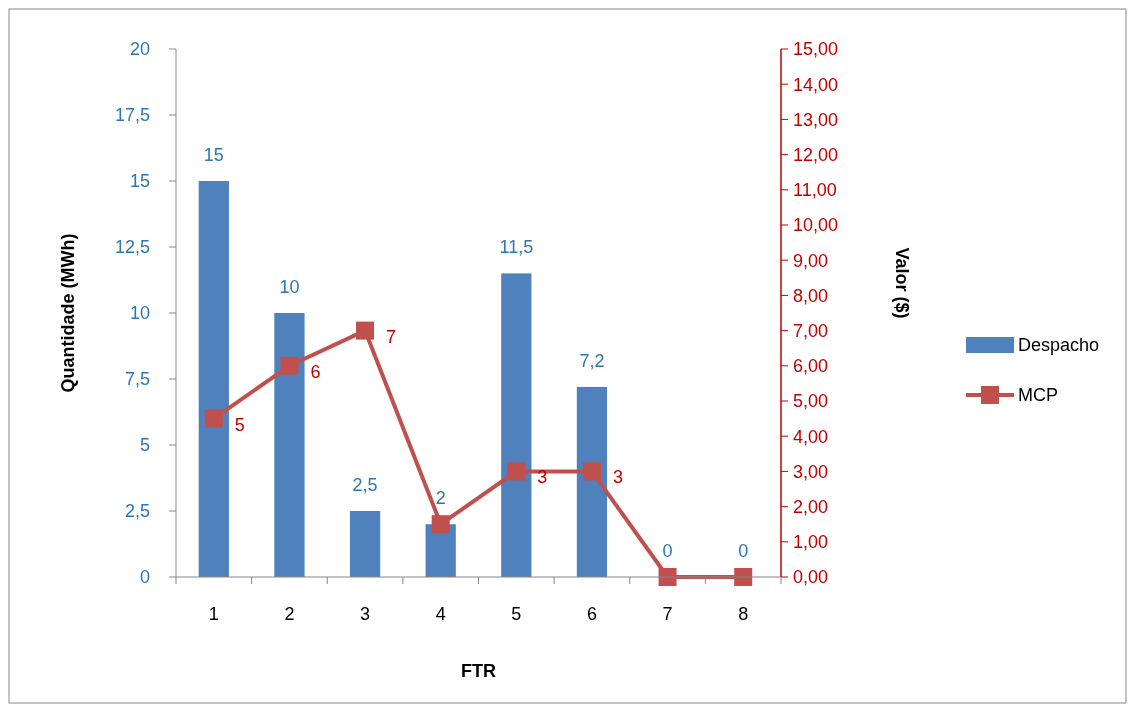  Describe the element at coordinates (137, 511) in the screenshot. I see `y-tick-label: 2,5` at that location.